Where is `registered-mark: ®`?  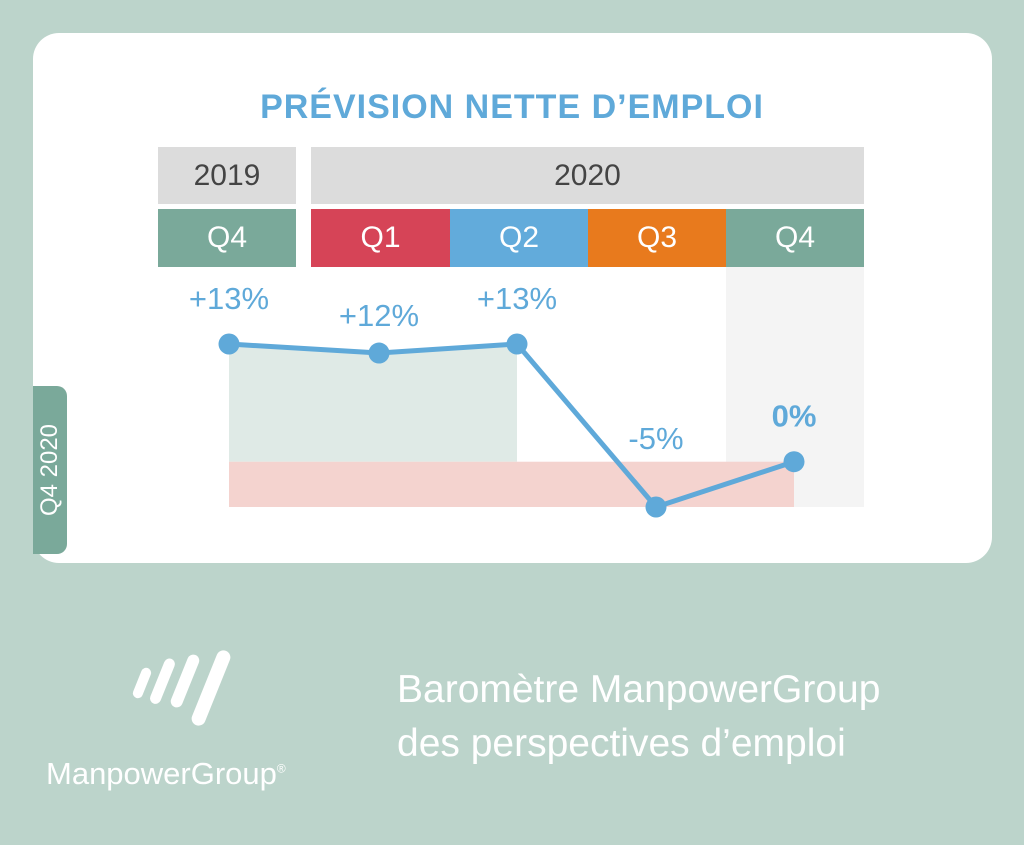
registered-mark: ® is located at coordinates (281, 768).